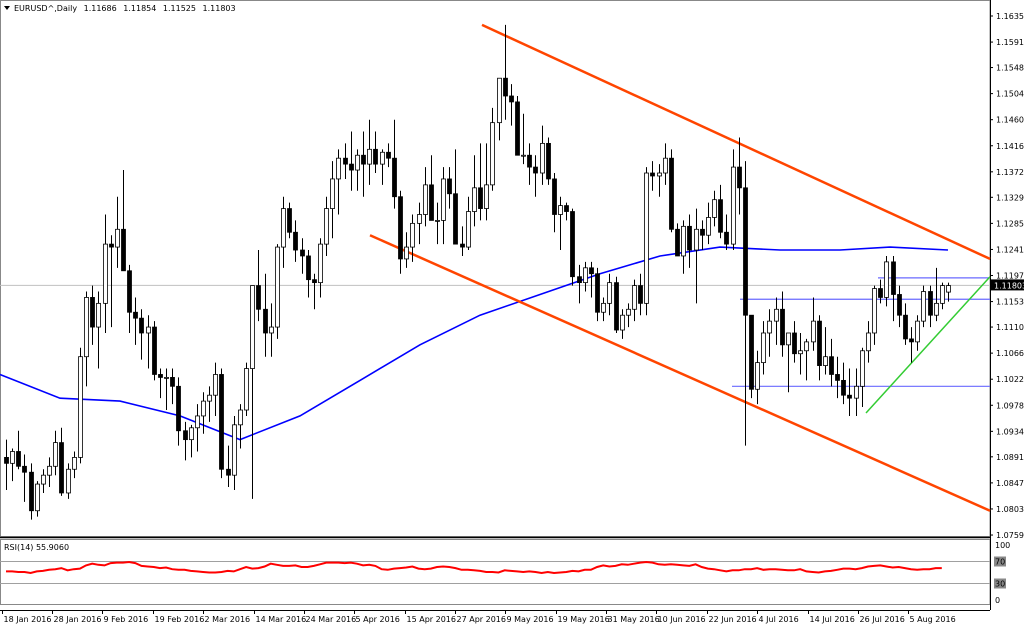 This screenshot has width=1024, height=630. I want to click on time-tick-label: 2 Mar 2016, so click(228, 619).